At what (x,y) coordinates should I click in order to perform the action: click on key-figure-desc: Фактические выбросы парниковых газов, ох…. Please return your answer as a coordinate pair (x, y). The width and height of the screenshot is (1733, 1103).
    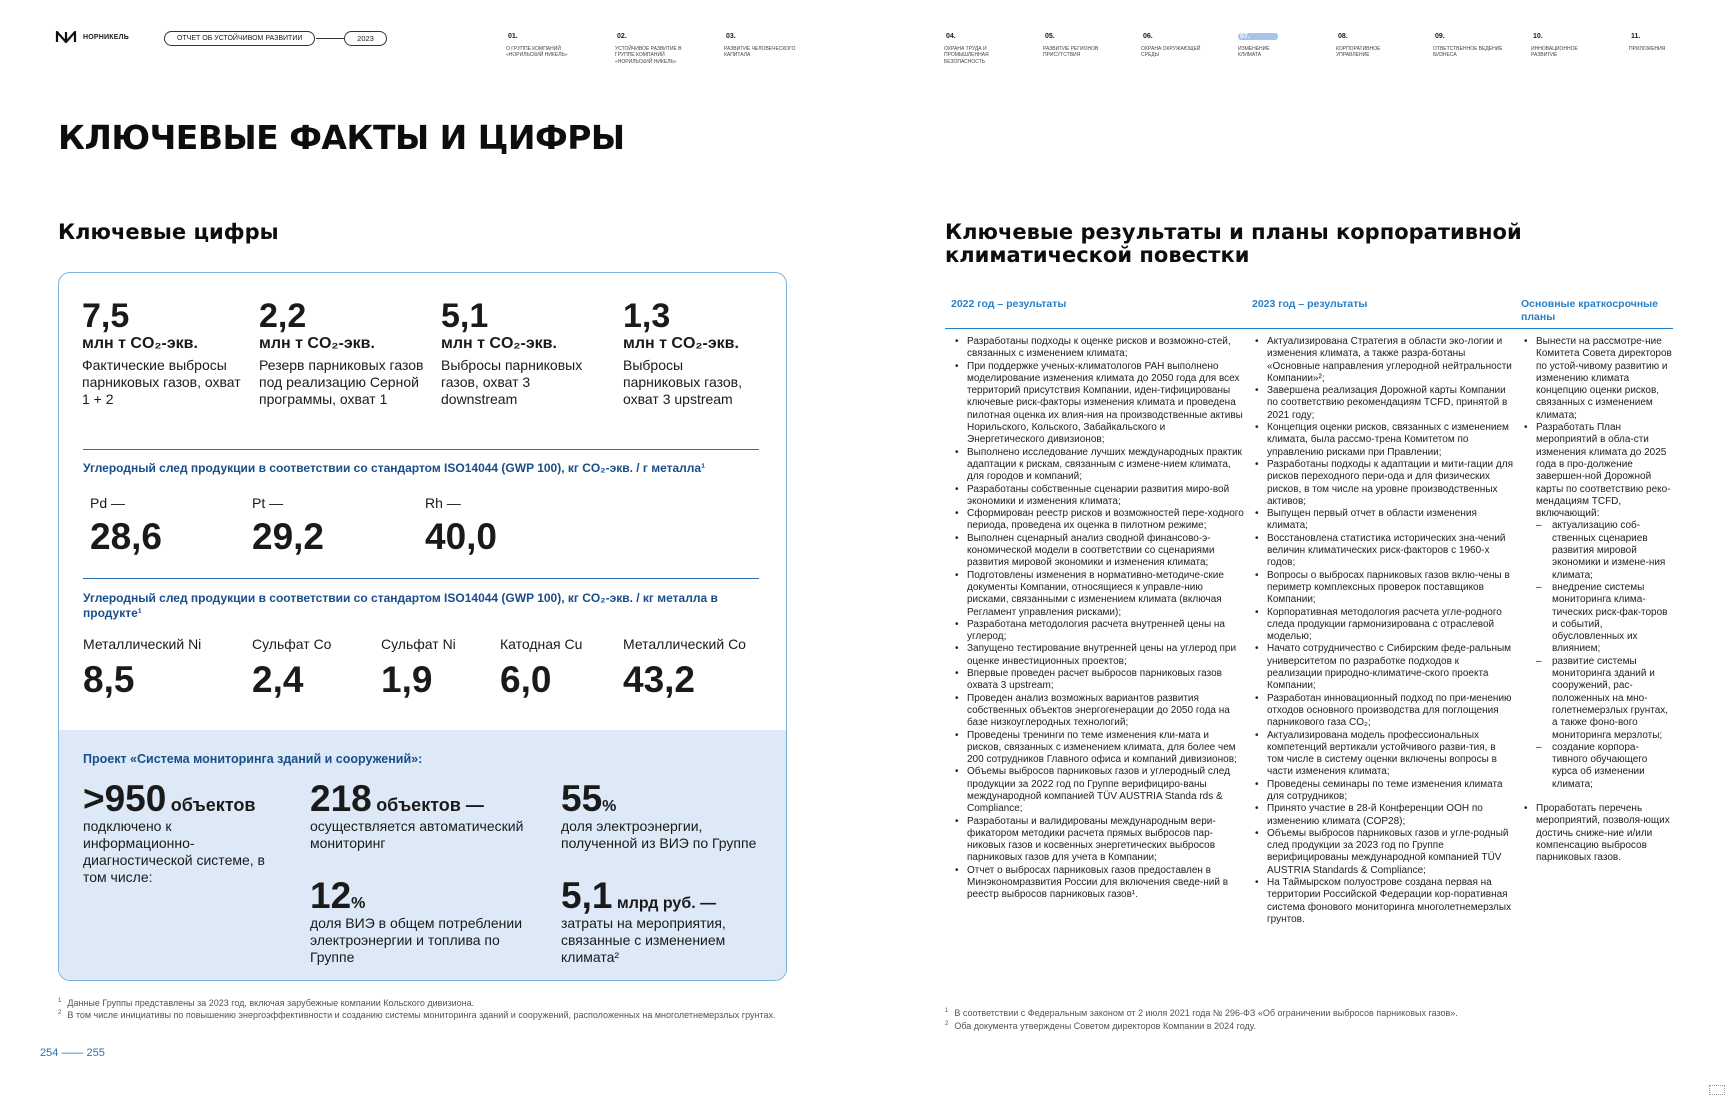
    Looking at the image, I should click on (161, 382).